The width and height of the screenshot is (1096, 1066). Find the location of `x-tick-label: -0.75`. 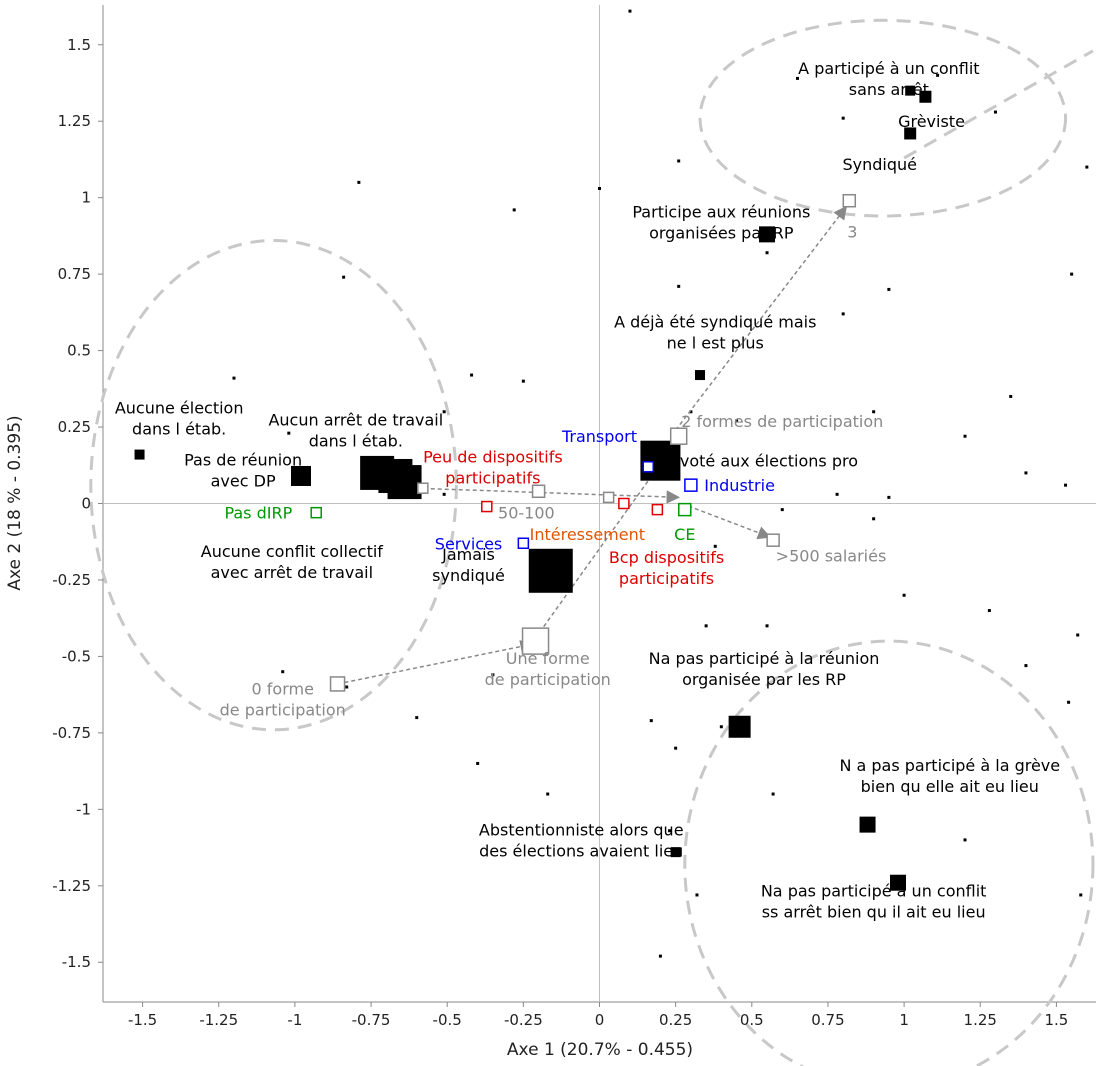

x-tick-label: -0.75 is located at coordinates (371, 1020).